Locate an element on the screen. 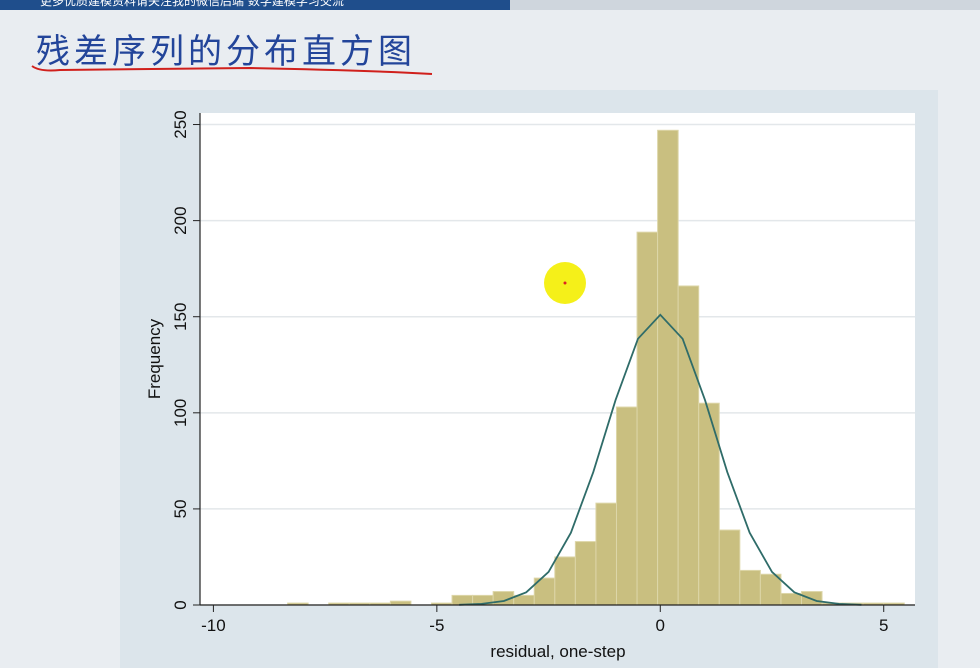 The image size is (980, 668). x-tick-label: 0 is located at coordinates (660, 625).